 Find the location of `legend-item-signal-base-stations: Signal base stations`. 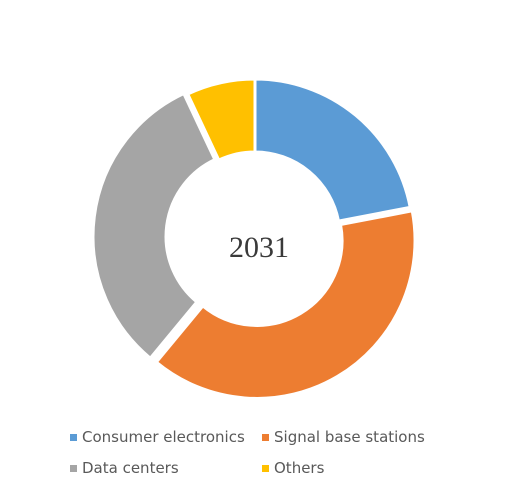

legend-item-signal-base-stations: Signal base stations is located at coordinates (343, 437).